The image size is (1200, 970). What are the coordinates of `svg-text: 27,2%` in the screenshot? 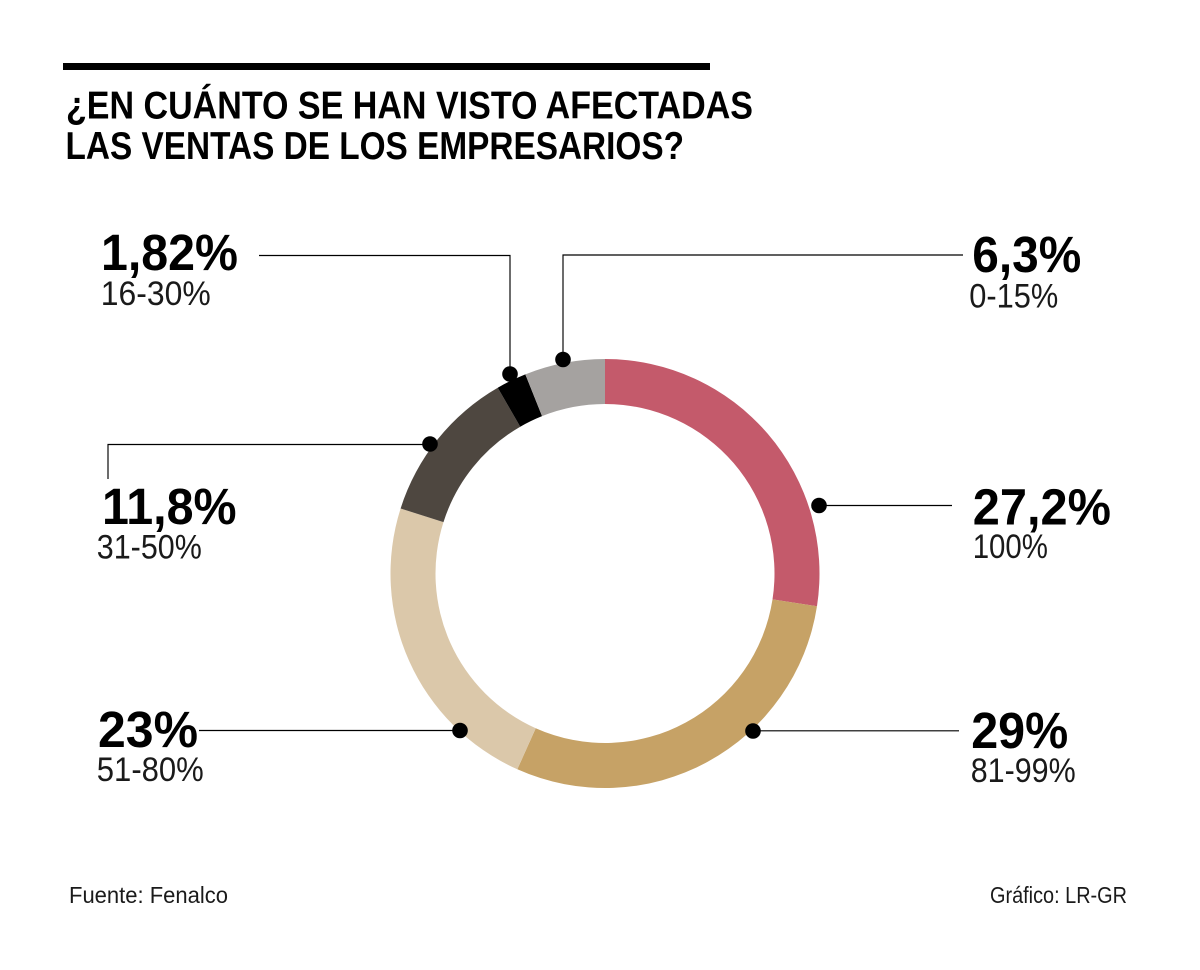 It's located at (1042, 506).